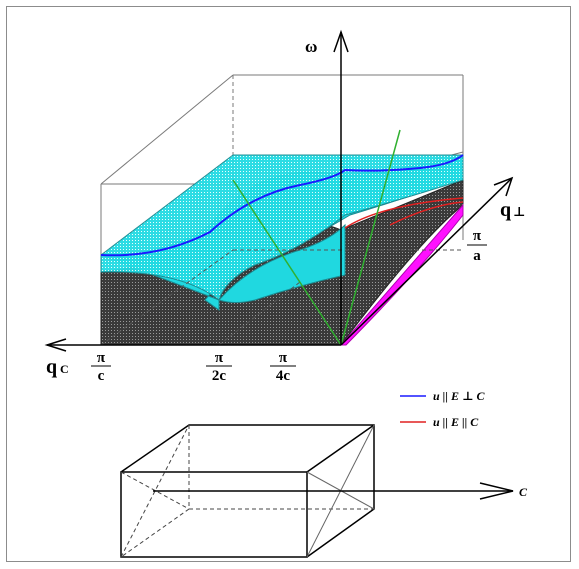 This screenshot has height=569, width=579. What do you see at coordinates (64, 369) in the screenshot?
I see `qc-label-sub: C` at bounding box center [64, 369].